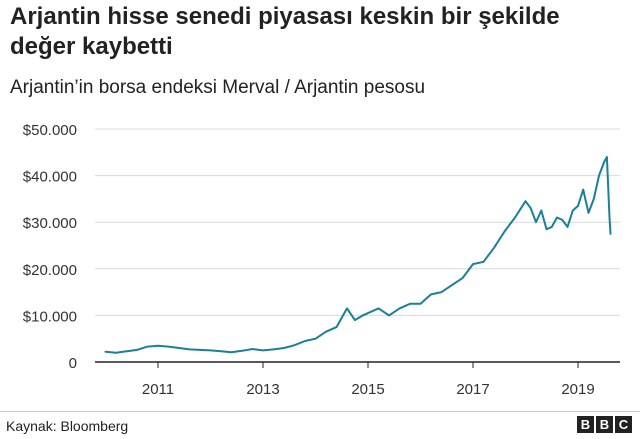 Image resolution: width=640 pixels, height=439 pixels. What do you see at coordinates (158, 389) in the screenshot?
I see `x-tick-label: 2011` at bounding box center [158, 389].